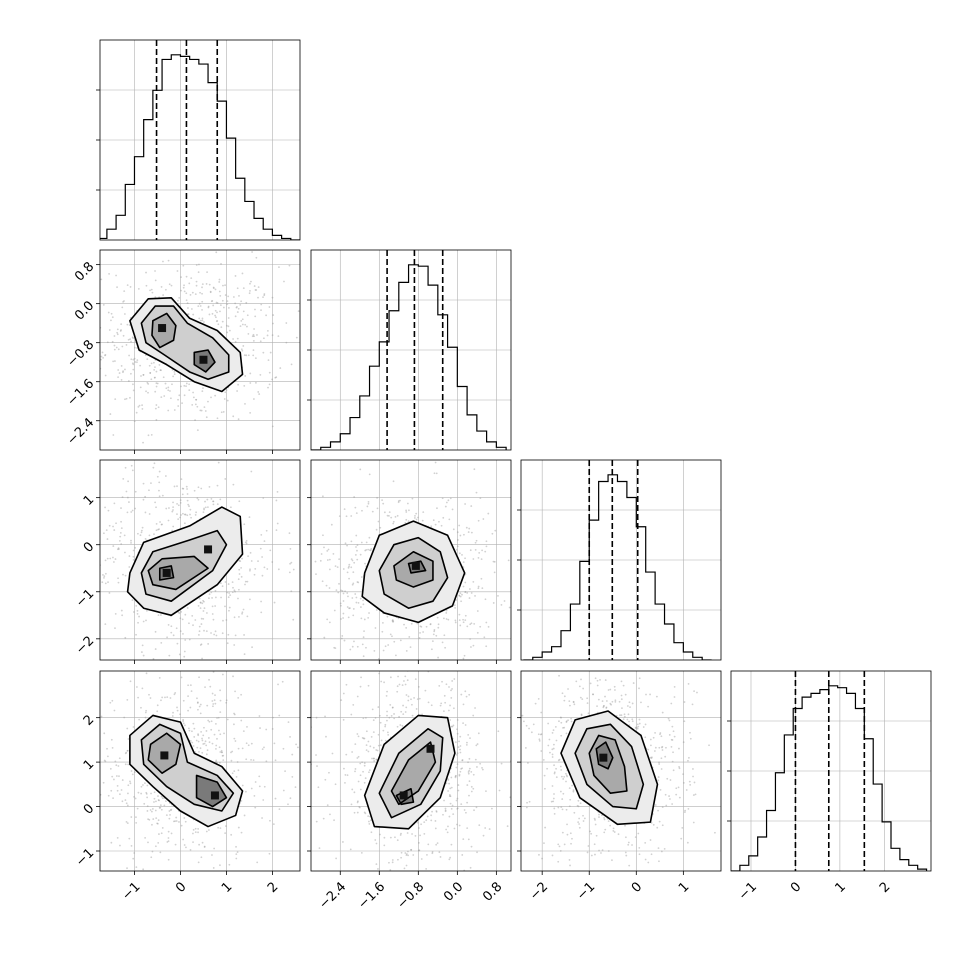  What do you see at coordinates (684, 887) in the screenshot?
I see `xlabel-param-2-tick-3: 1` at bounding box center [684, 887].